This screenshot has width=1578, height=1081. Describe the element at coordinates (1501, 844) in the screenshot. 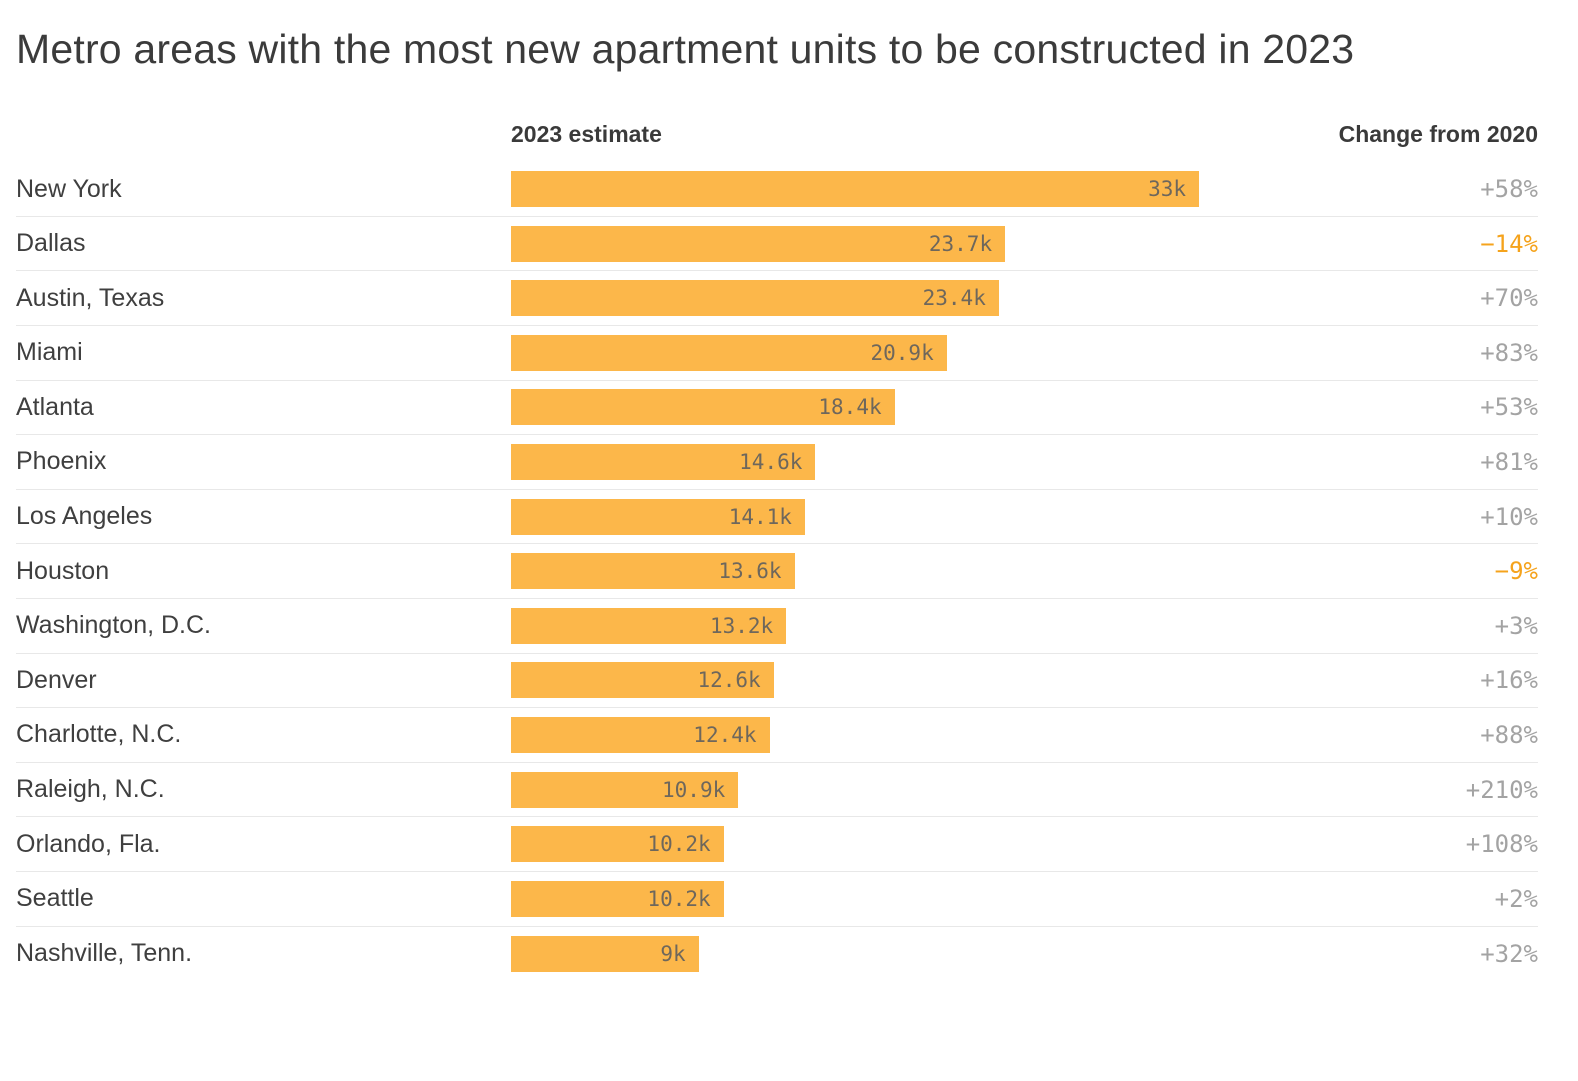

I see `change-value: +108%` at that location.